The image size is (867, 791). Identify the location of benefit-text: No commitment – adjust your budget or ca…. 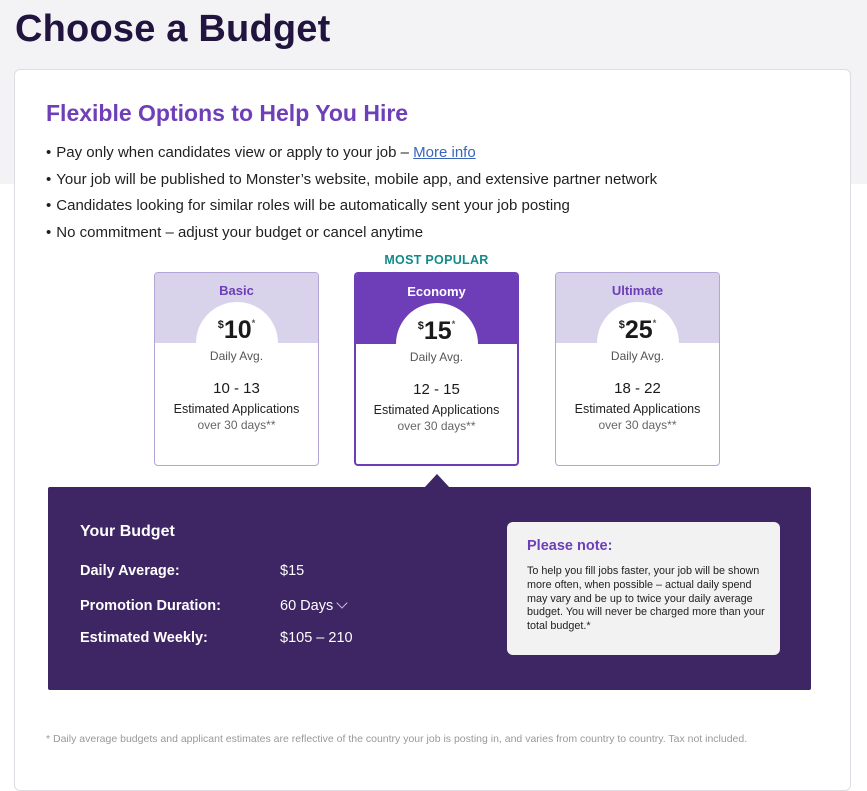
(240, 233).